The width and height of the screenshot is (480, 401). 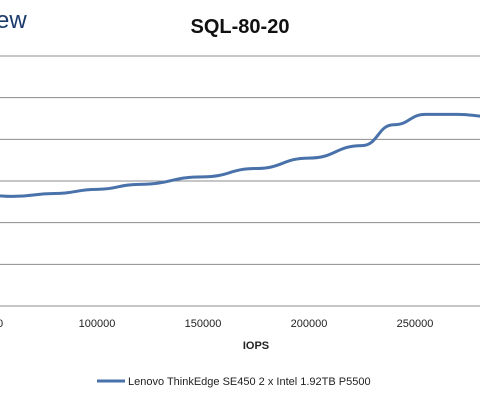 I want to click on x-tick-label: 250000, so click(x=415, y=324).